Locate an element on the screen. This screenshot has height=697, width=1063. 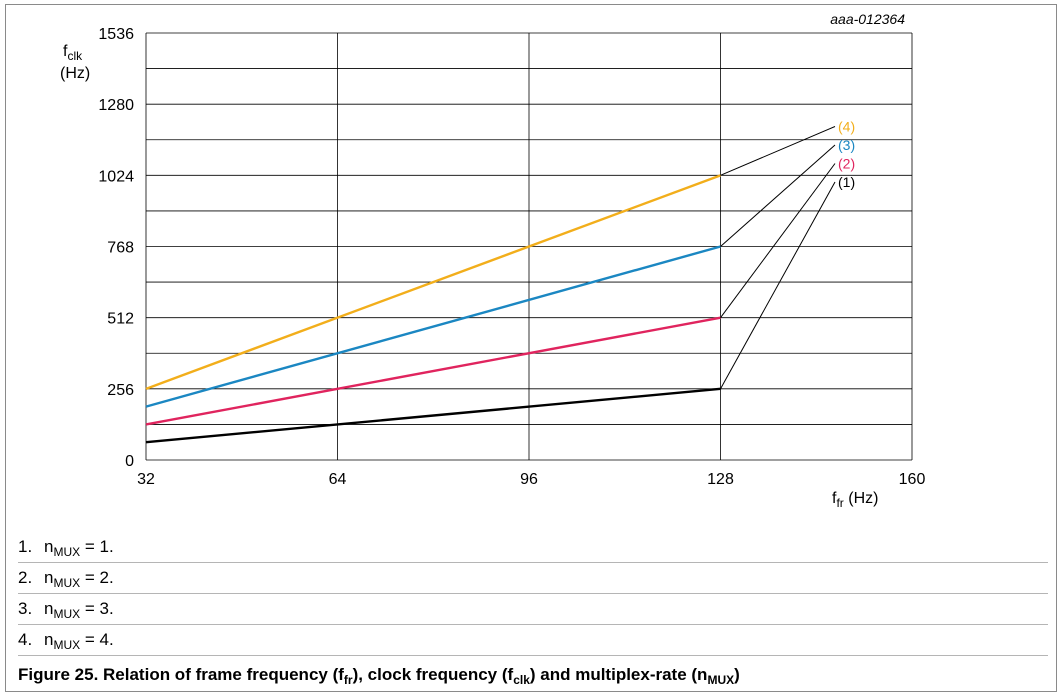
note-item: 1. nMUX = 1. is located at coordinates (533, 547).